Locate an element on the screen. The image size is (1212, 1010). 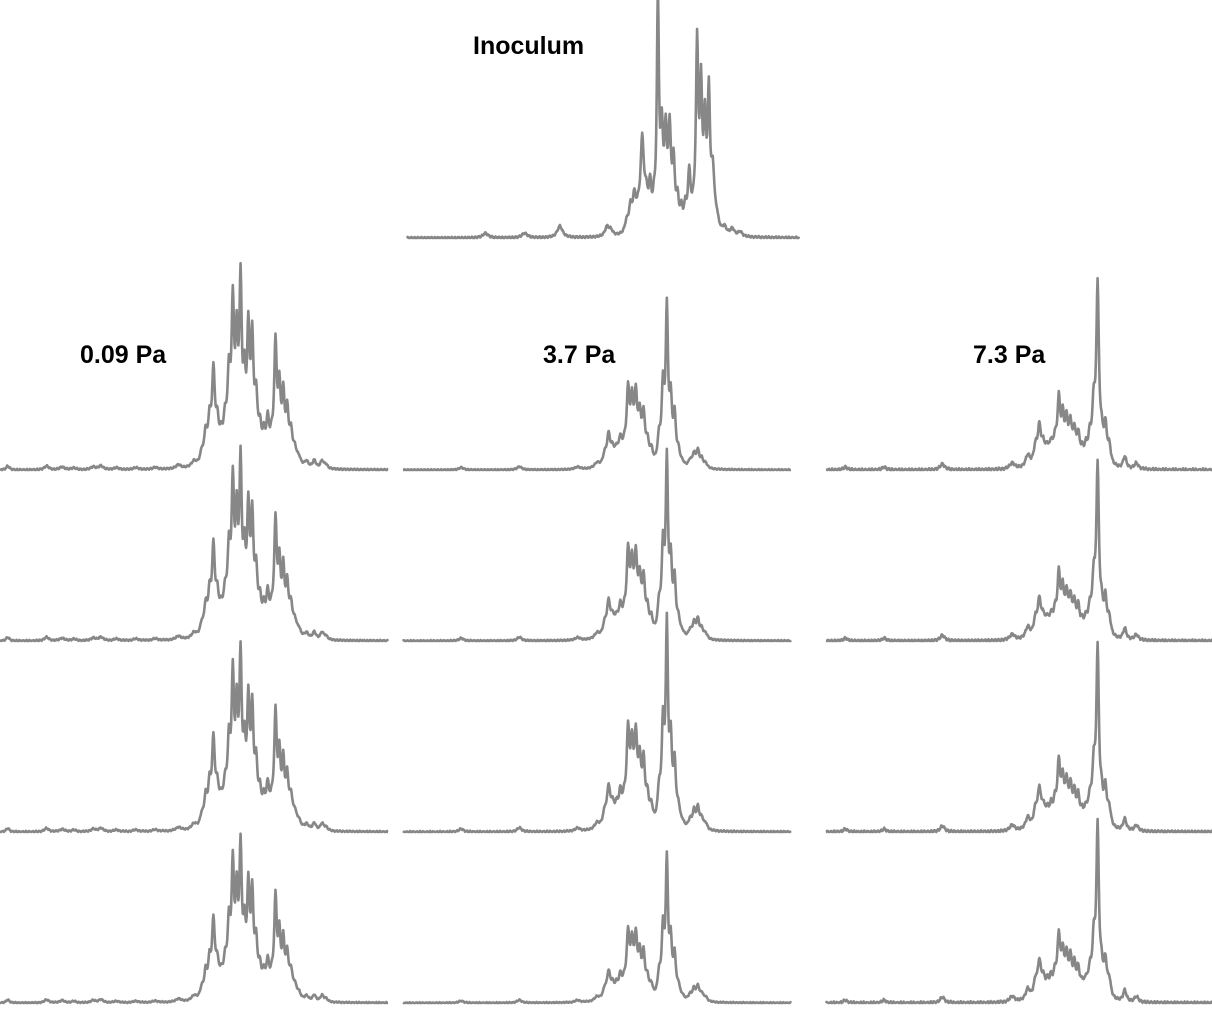
group-label-7-3-pa: 7.3 Pa is located at coordinates (1009, 355).